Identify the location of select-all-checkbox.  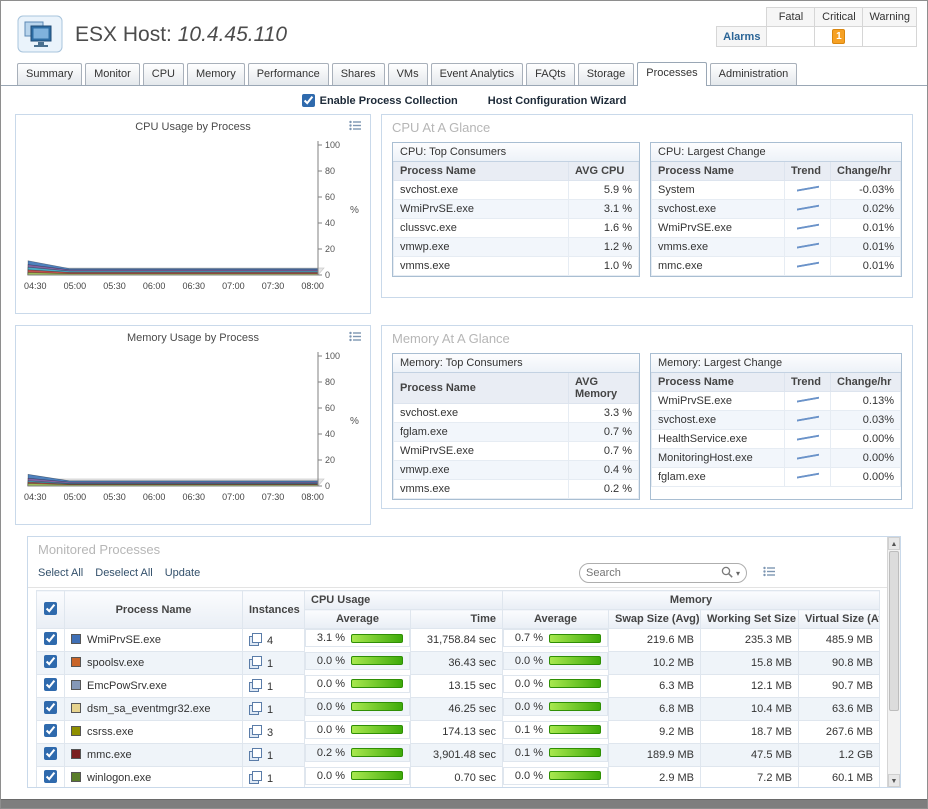
(50, 608).